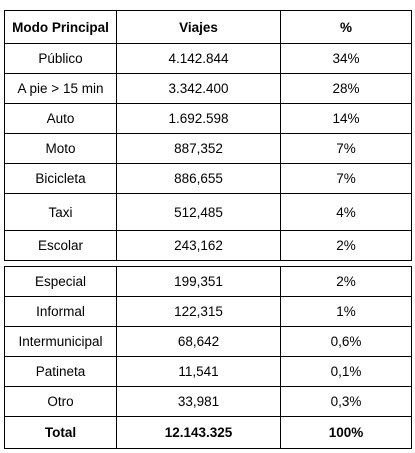 The width and height of the screenshot is (415, 453). I want to click on header-percent: %, so click(346, 27).